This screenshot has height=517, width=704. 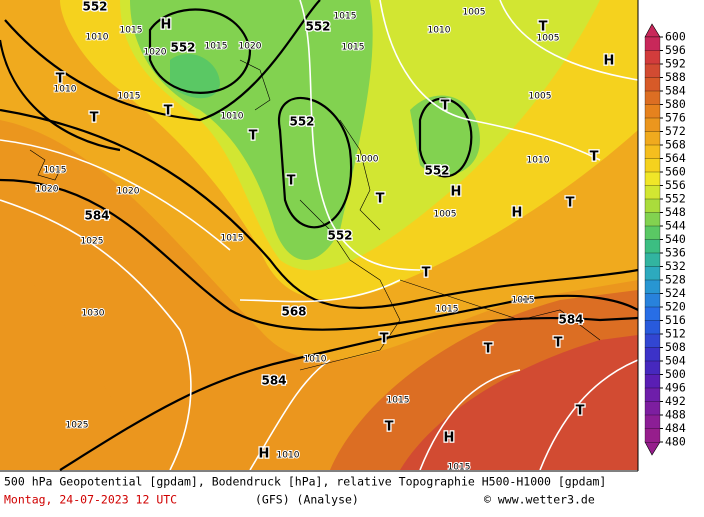 What do you see at coordinates (675, 104) in the screenshot?
I see `colorbar-label: 580` at bounding box center [675, 104].